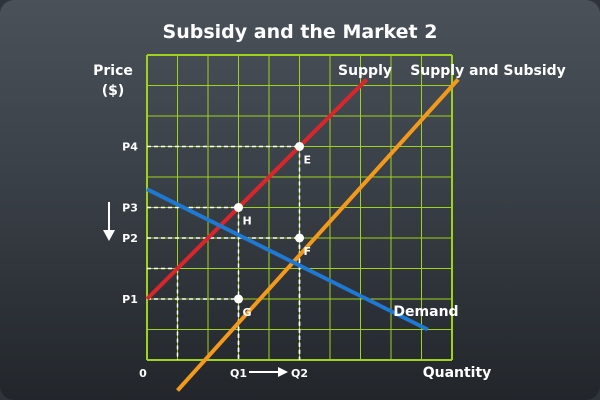 This screenshot has height=400, width=600. Describe the element at coordinates (247, 312) in the screenshot. I see `point-label-g: G` at that location.